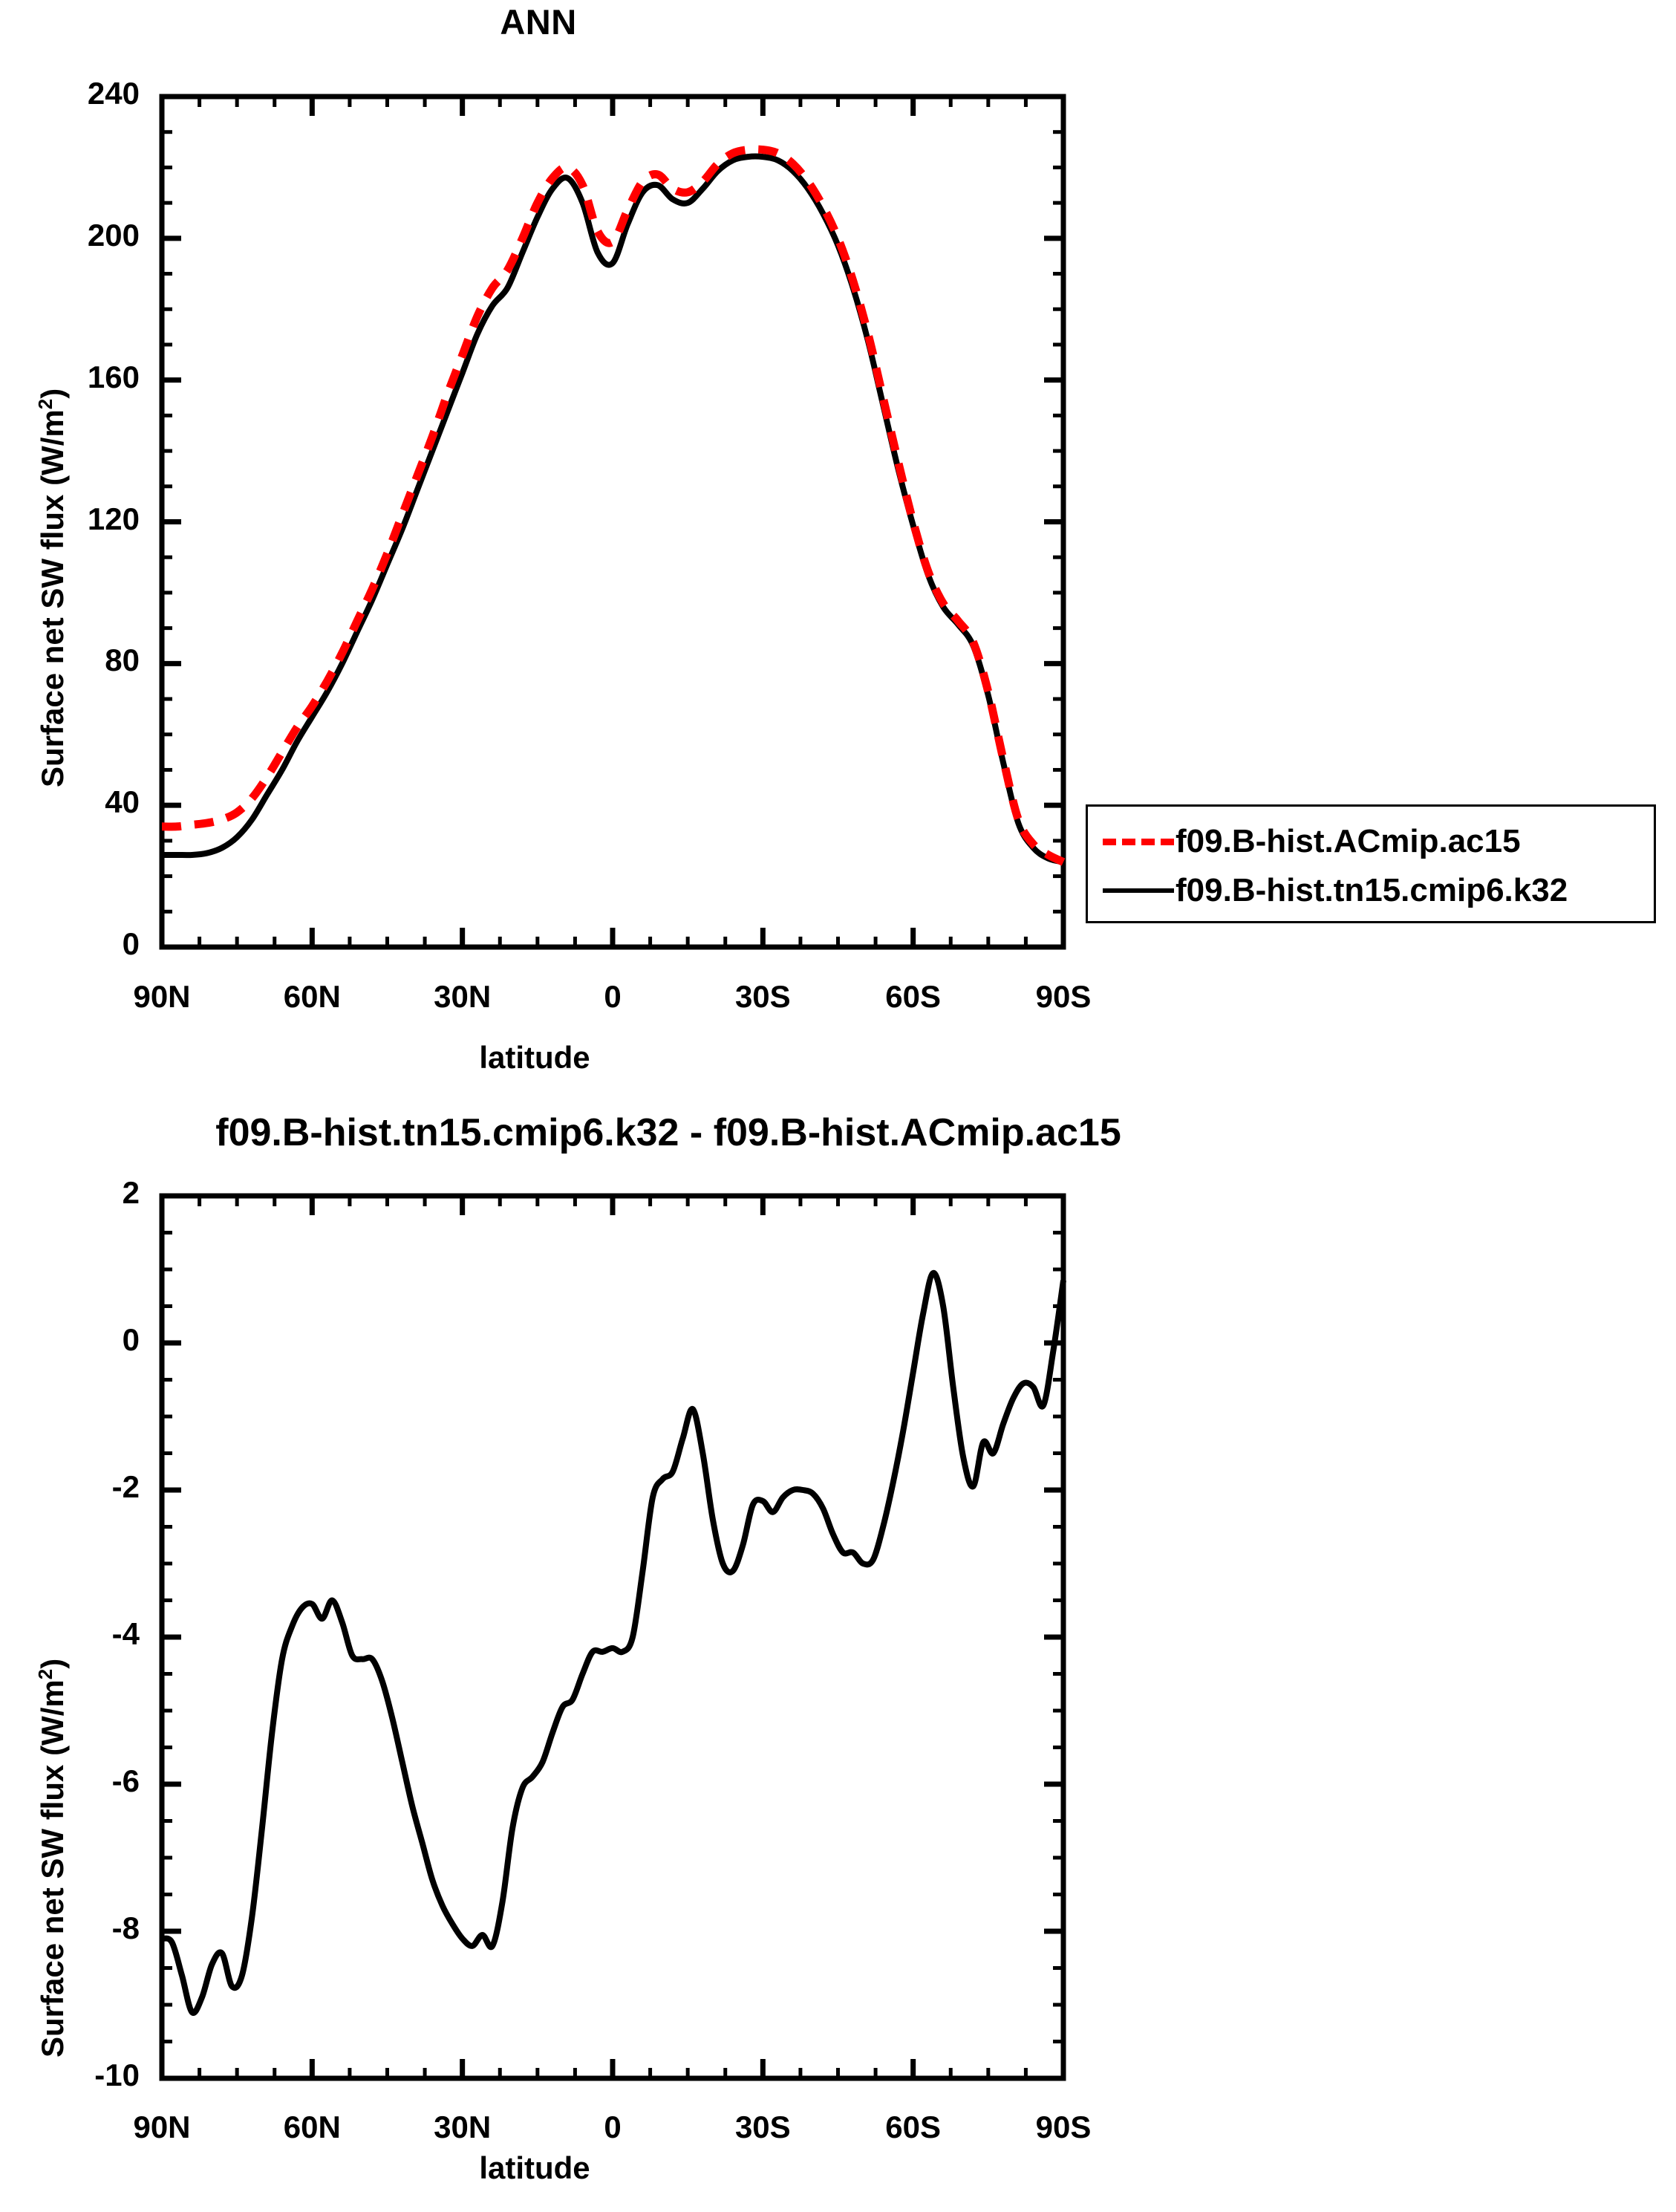  What do you see at coordinates (534, 2168) in the screenshot?
I see `x-axis-label-bottom: latitude` at bounding box center [534, 2168].